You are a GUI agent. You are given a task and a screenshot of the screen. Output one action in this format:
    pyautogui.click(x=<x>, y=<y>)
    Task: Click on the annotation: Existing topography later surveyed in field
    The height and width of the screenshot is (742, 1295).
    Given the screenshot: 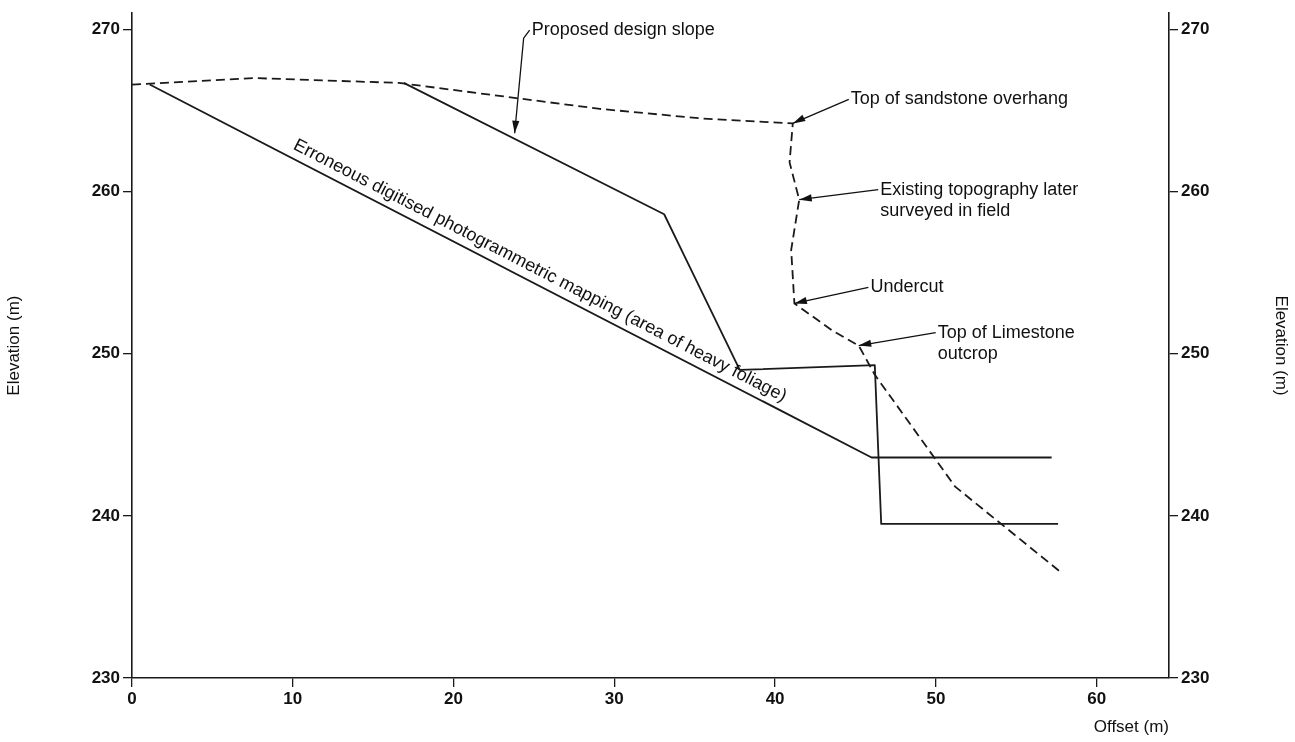 What is the action you would take?
    pyautogui.click(x=979, y=199)
    